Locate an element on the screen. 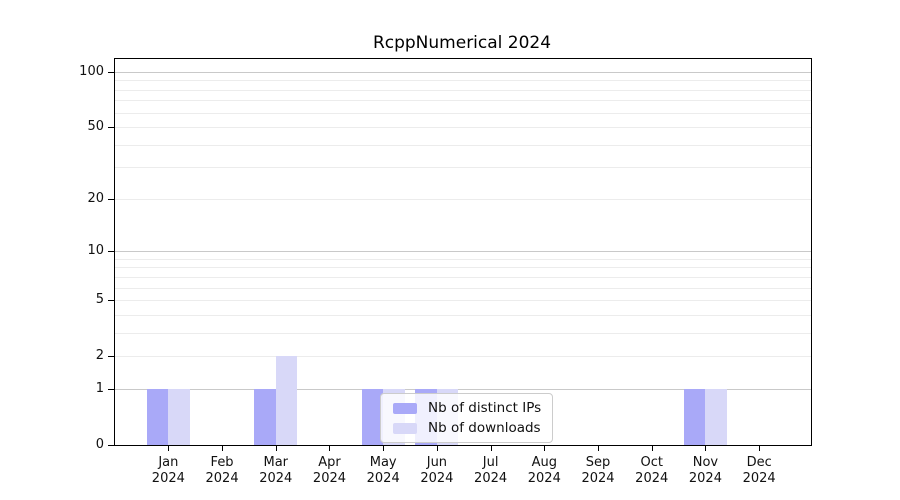  x-tick-label-mar: Mar 2024 is located at coordinates (275, 471).